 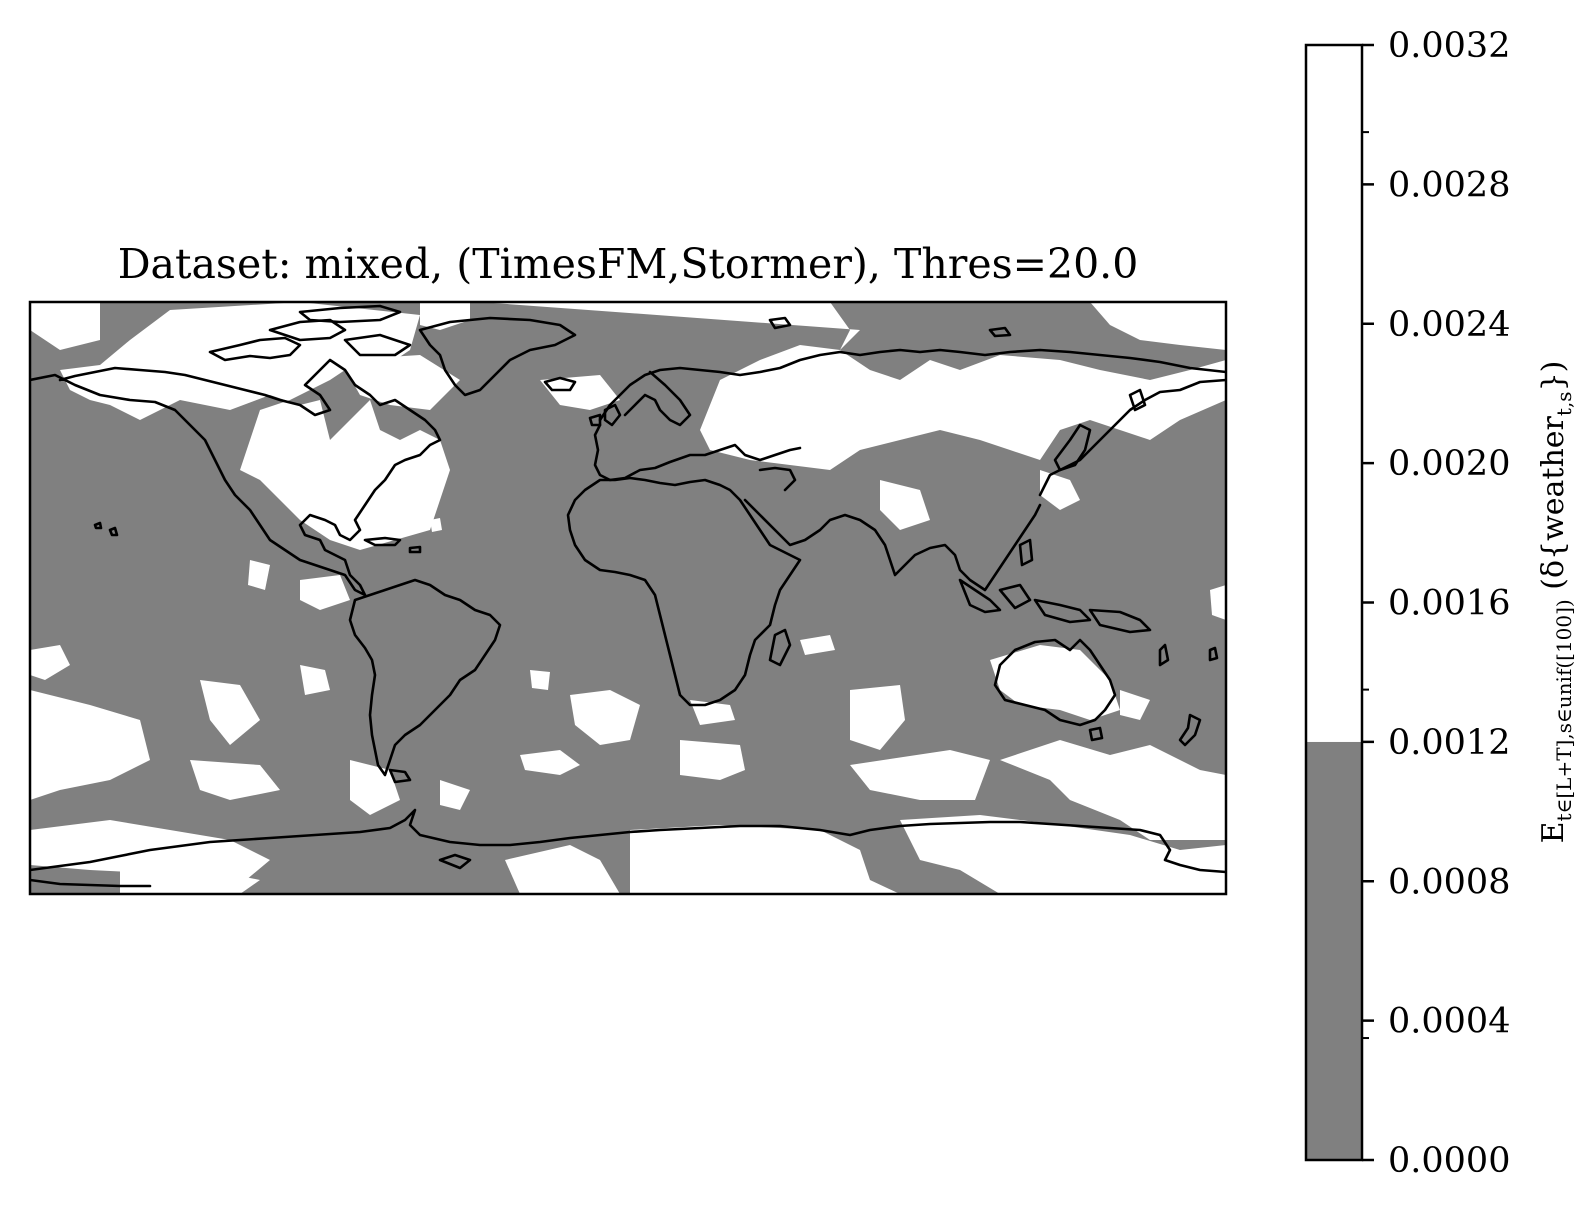 What do you see at coordinates (1334, 393) in the screenshot?
I see `colorbar-high-band` at bounding box center [1334, 393].